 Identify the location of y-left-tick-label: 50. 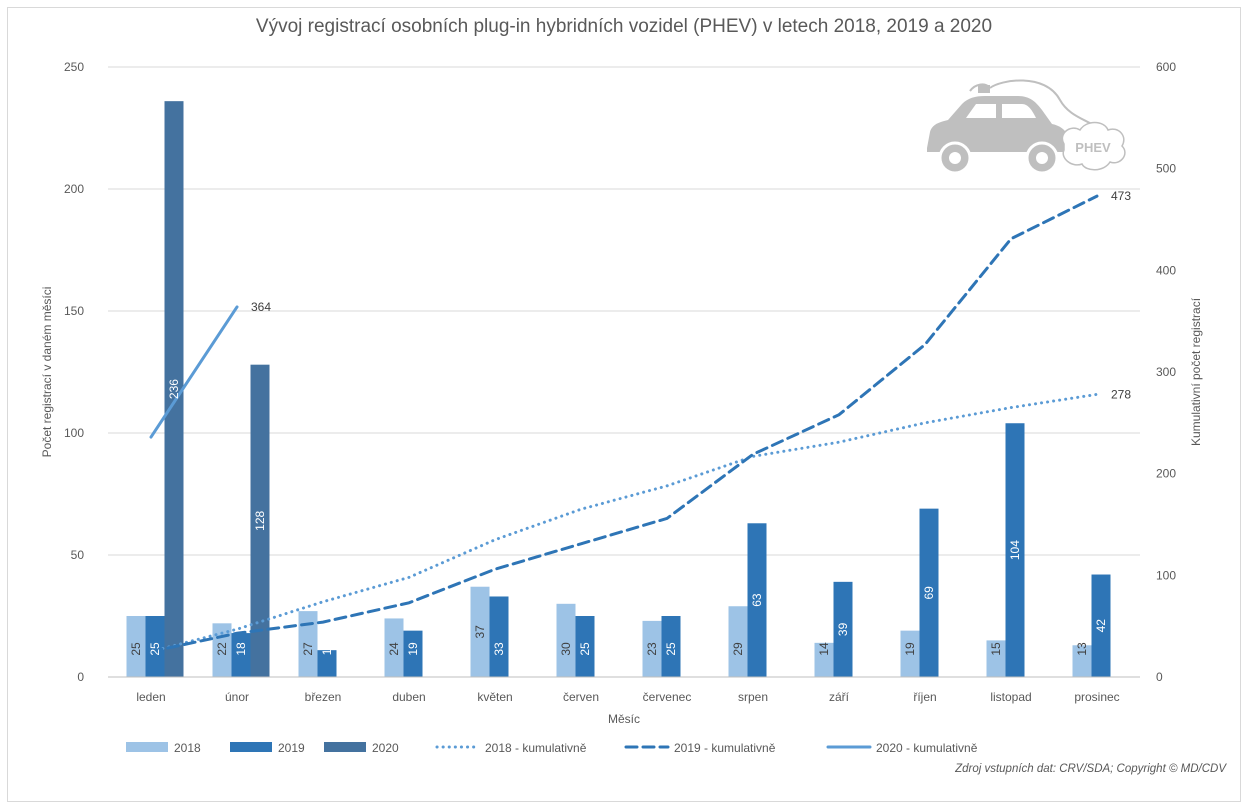
(78, 555).